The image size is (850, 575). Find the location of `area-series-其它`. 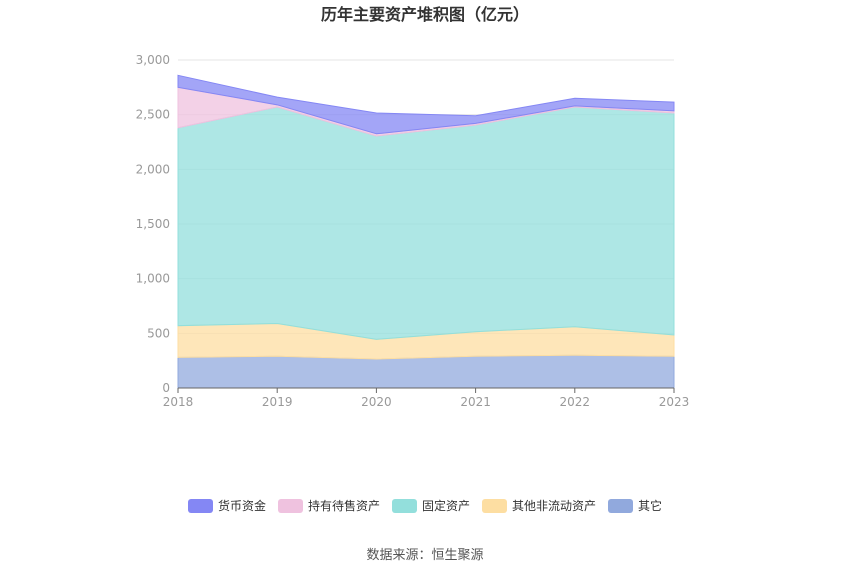

area-series-其它 is located at coordinates (426, 371).